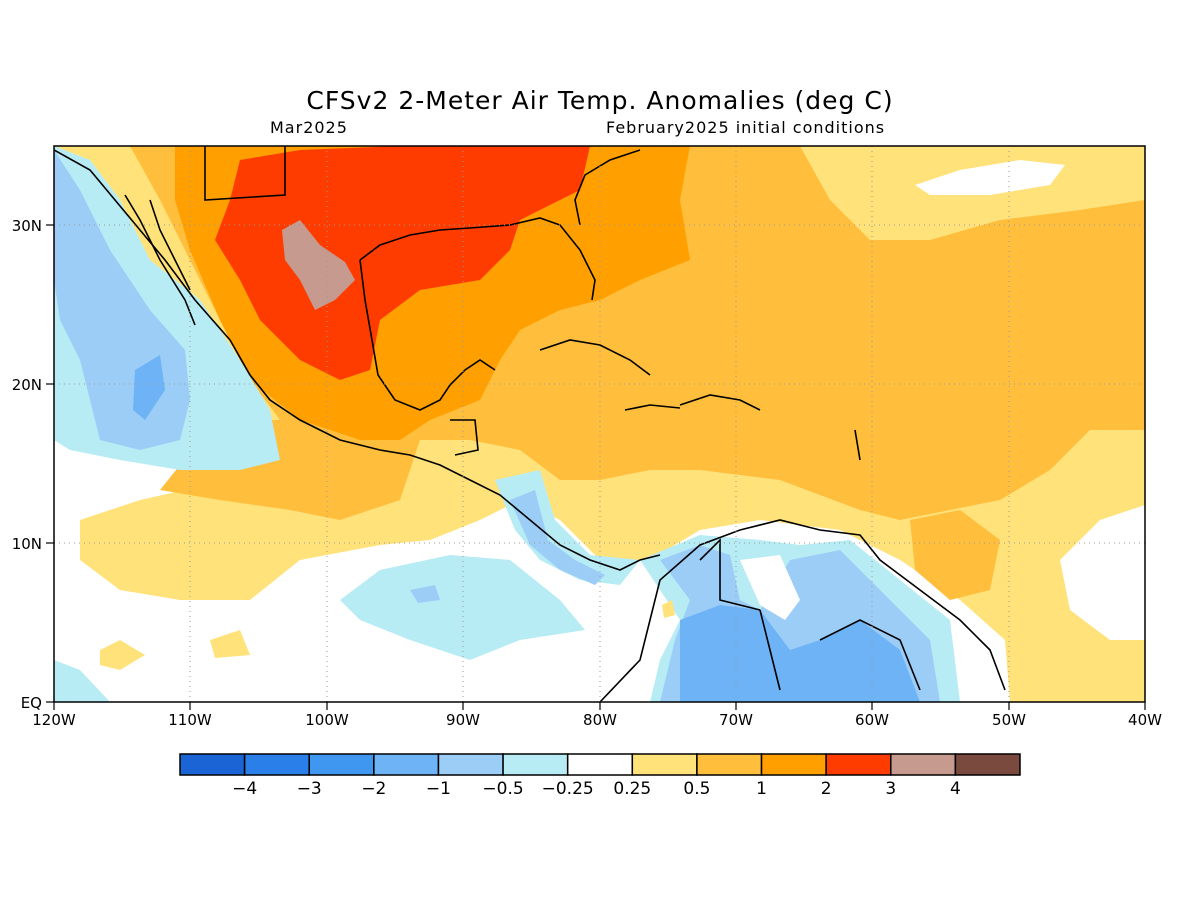  What do you see at coordinates (872, 720) in the screenshot?
I see `lon-label: 60W` at bounding box center [872, 720].